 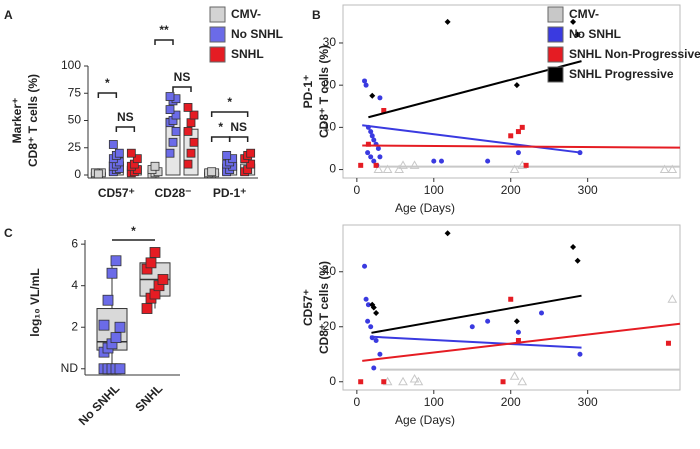 I want to click on y-axis-label: Marker⁺, so click(x=17, y=121).